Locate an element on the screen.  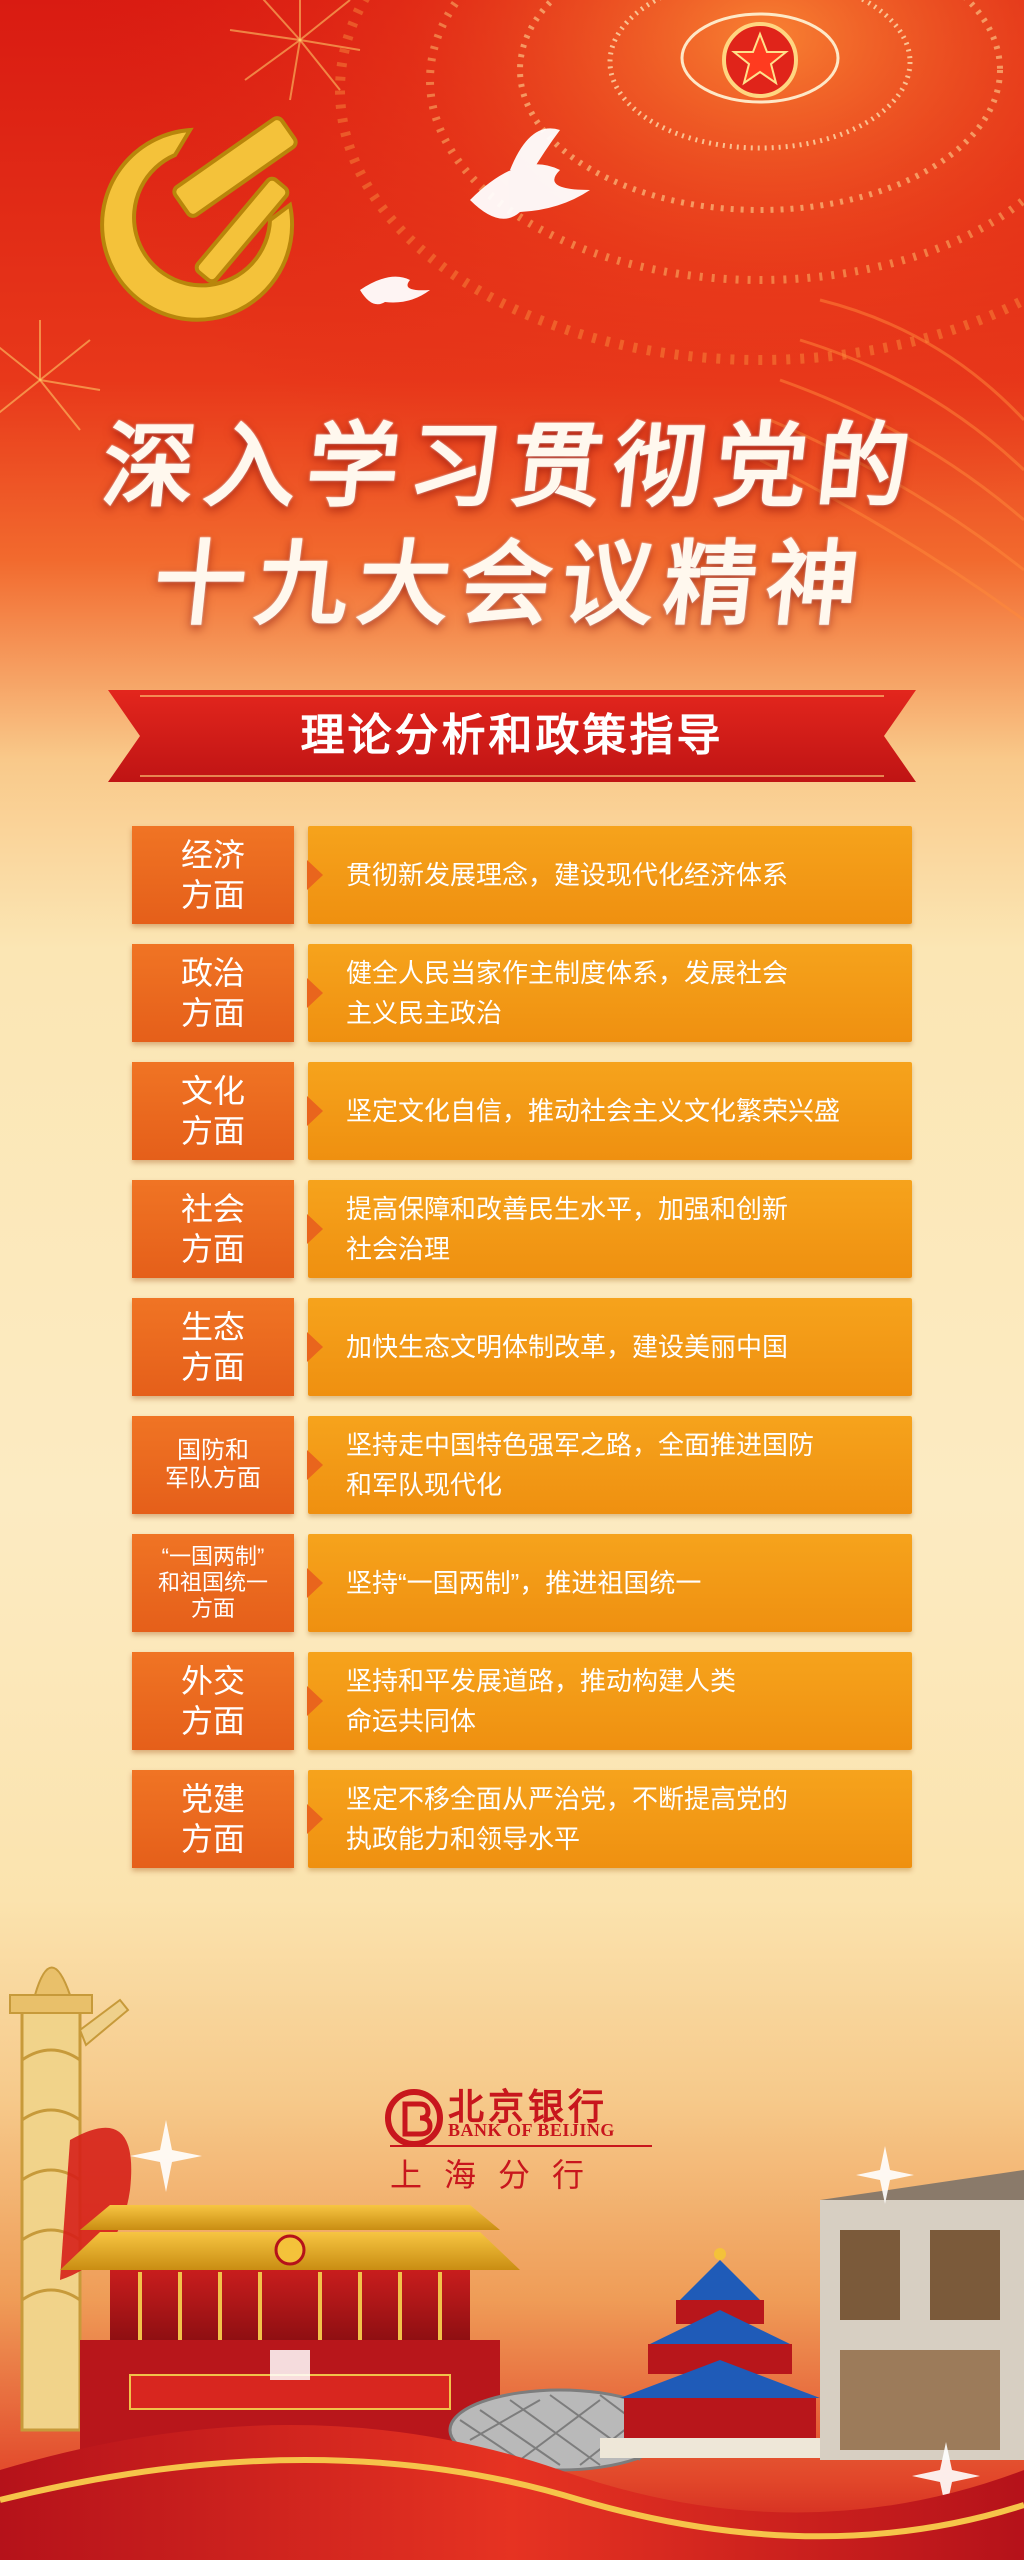
tiananmen-gate is located at coordinates (290, 2332).